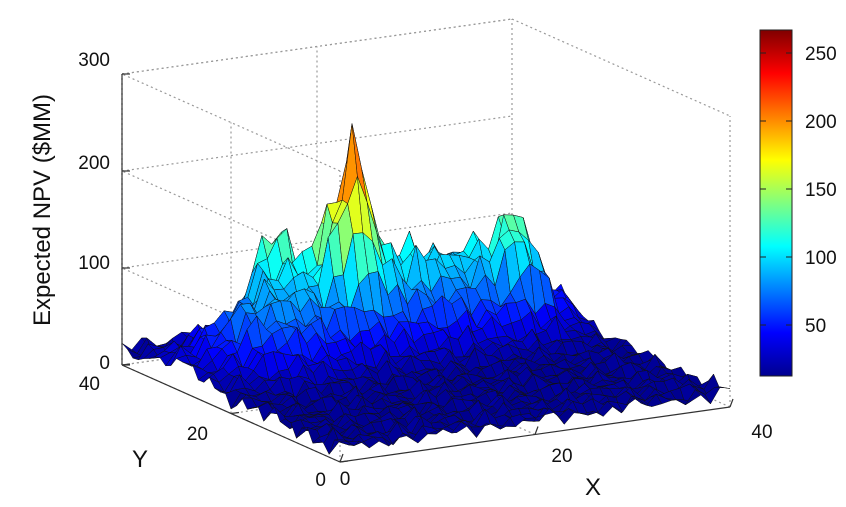 The height and width of the screenshot is (507, 846). What do you see at coordinates (89, 384) in the screenshot?
I see `y-tick-label: 40` at bounding box center [89, 384].